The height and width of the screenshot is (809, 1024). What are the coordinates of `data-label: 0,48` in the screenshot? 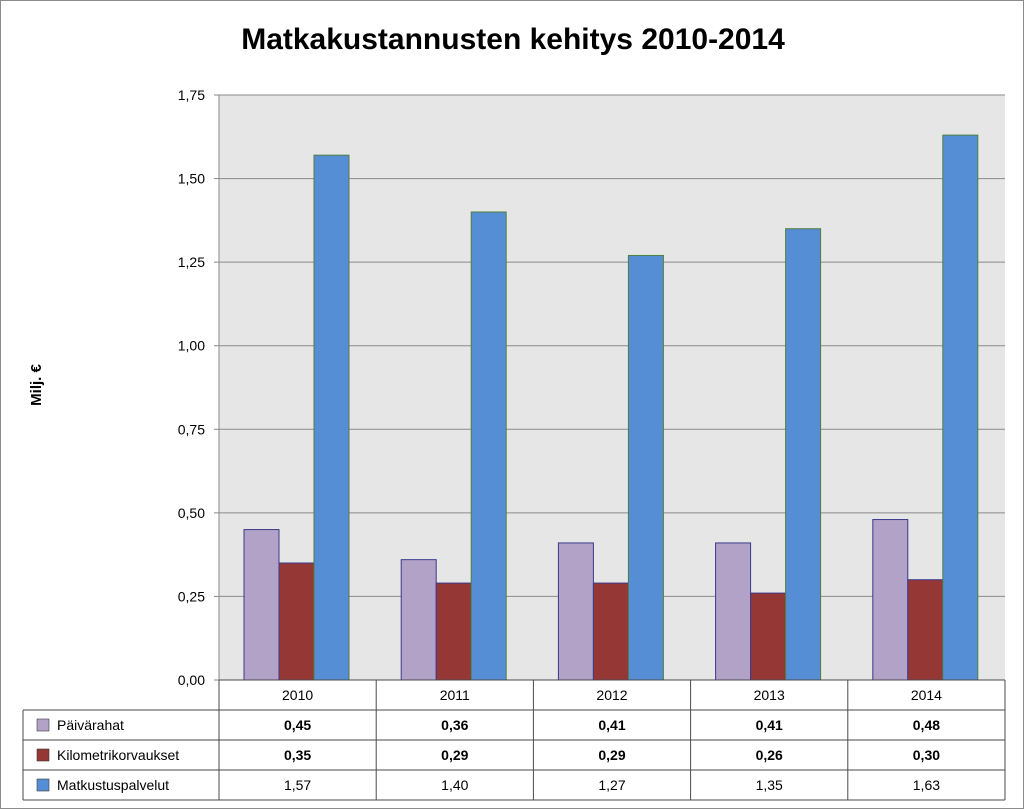 It's located at (926, 725).